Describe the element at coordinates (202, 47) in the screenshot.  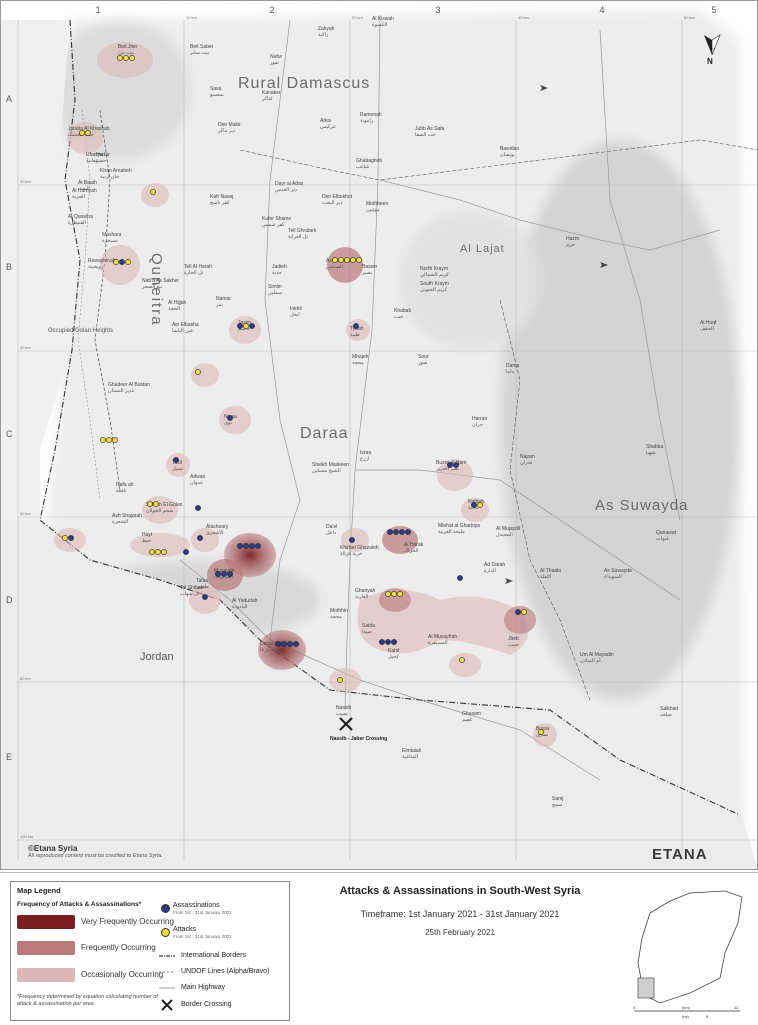
I see `place-label: Beit Saber` at that location.